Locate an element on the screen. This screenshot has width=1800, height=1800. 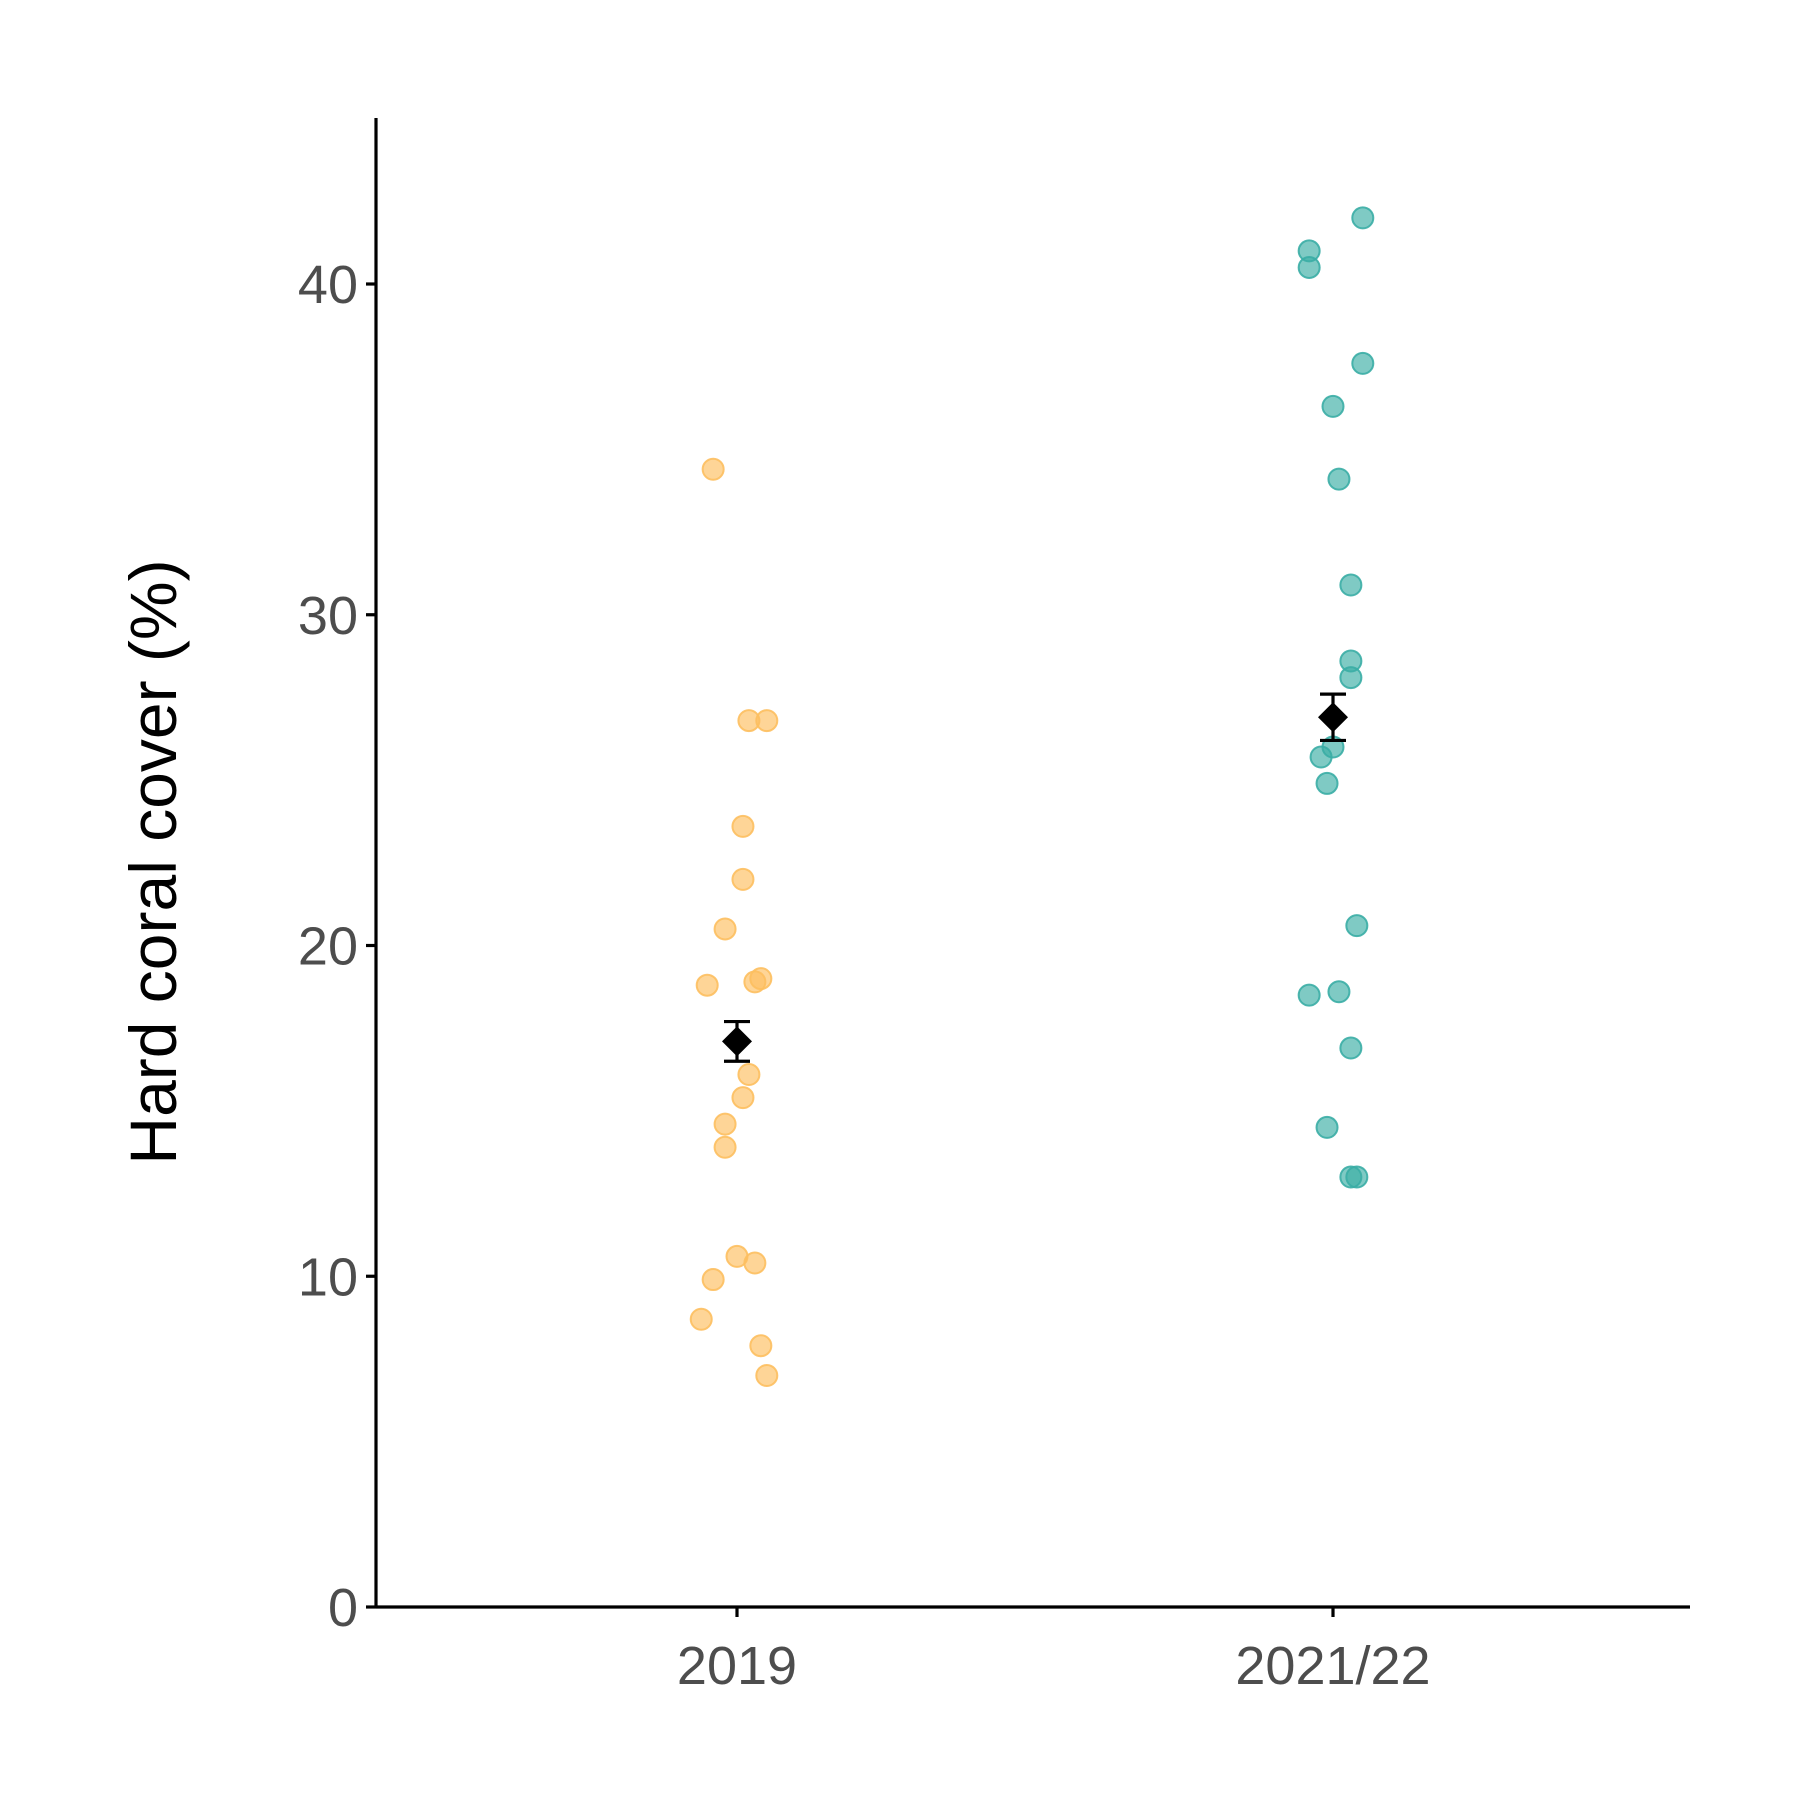
x-tick-label: 2021/22 is located at coordinates (1332, 1666).